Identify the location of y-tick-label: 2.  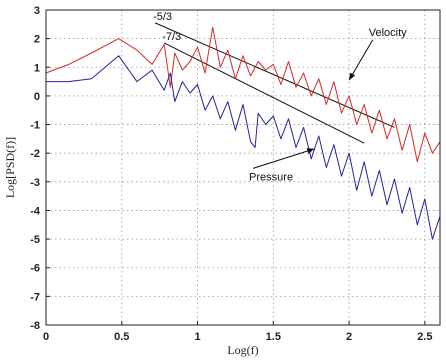
(37, 40).